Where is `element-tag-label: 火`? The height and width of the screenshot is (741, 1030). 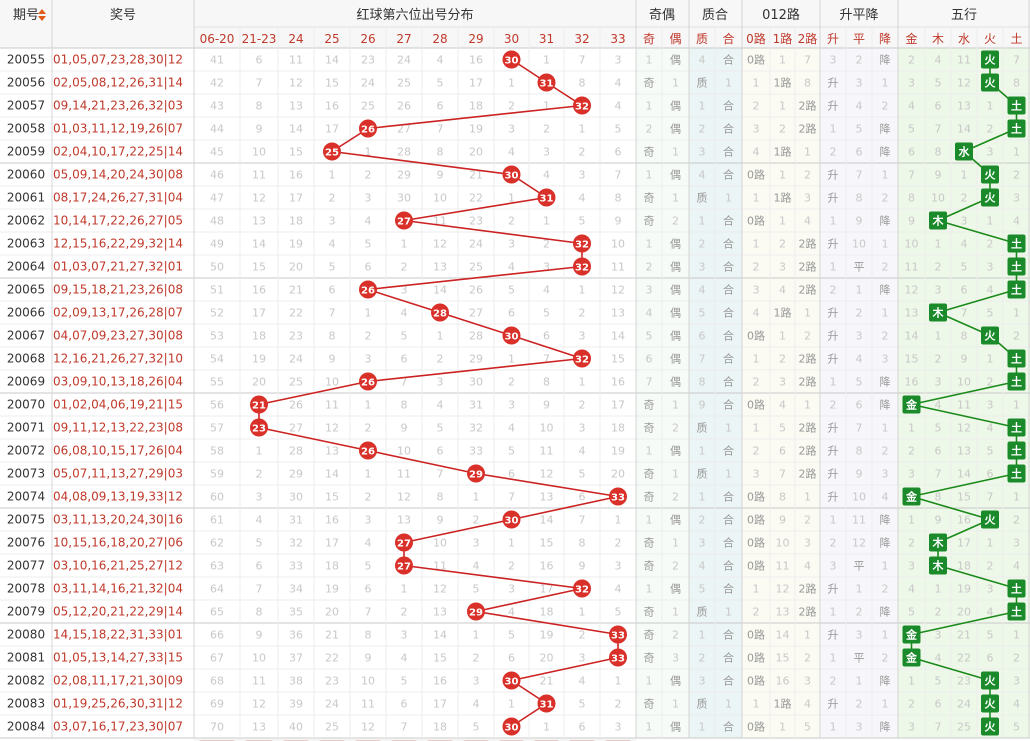 element-tag-label: 火 is located at coordinates (991, 60).